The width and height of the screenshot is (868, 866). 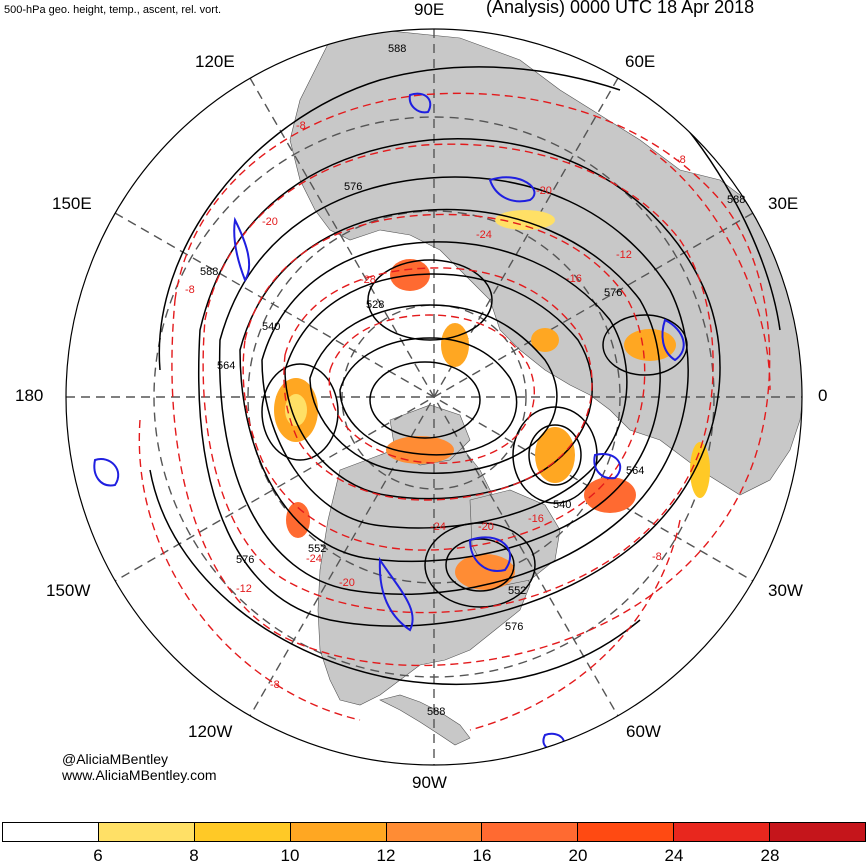 What do you see at coordinates (770, 855) in the screenshot?
I see `colorbar-tick-label: 28` at bounding box center [770, 855].